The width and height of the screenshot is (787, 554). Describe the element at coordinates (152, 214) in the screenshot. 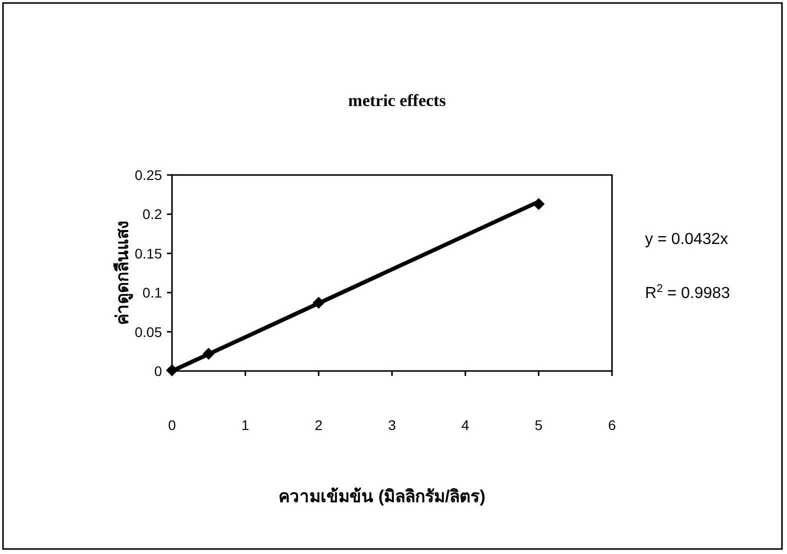

I see `y-tick-label: 0.2` at that location.